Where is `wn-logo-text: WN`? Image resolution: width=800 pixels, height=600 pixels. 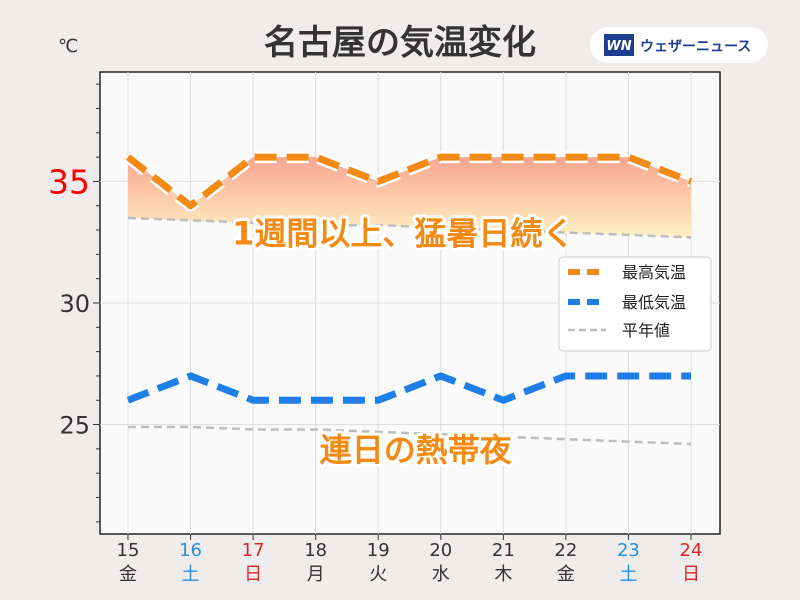
wn-logo-text: WN is located at coordinates (618, 46).